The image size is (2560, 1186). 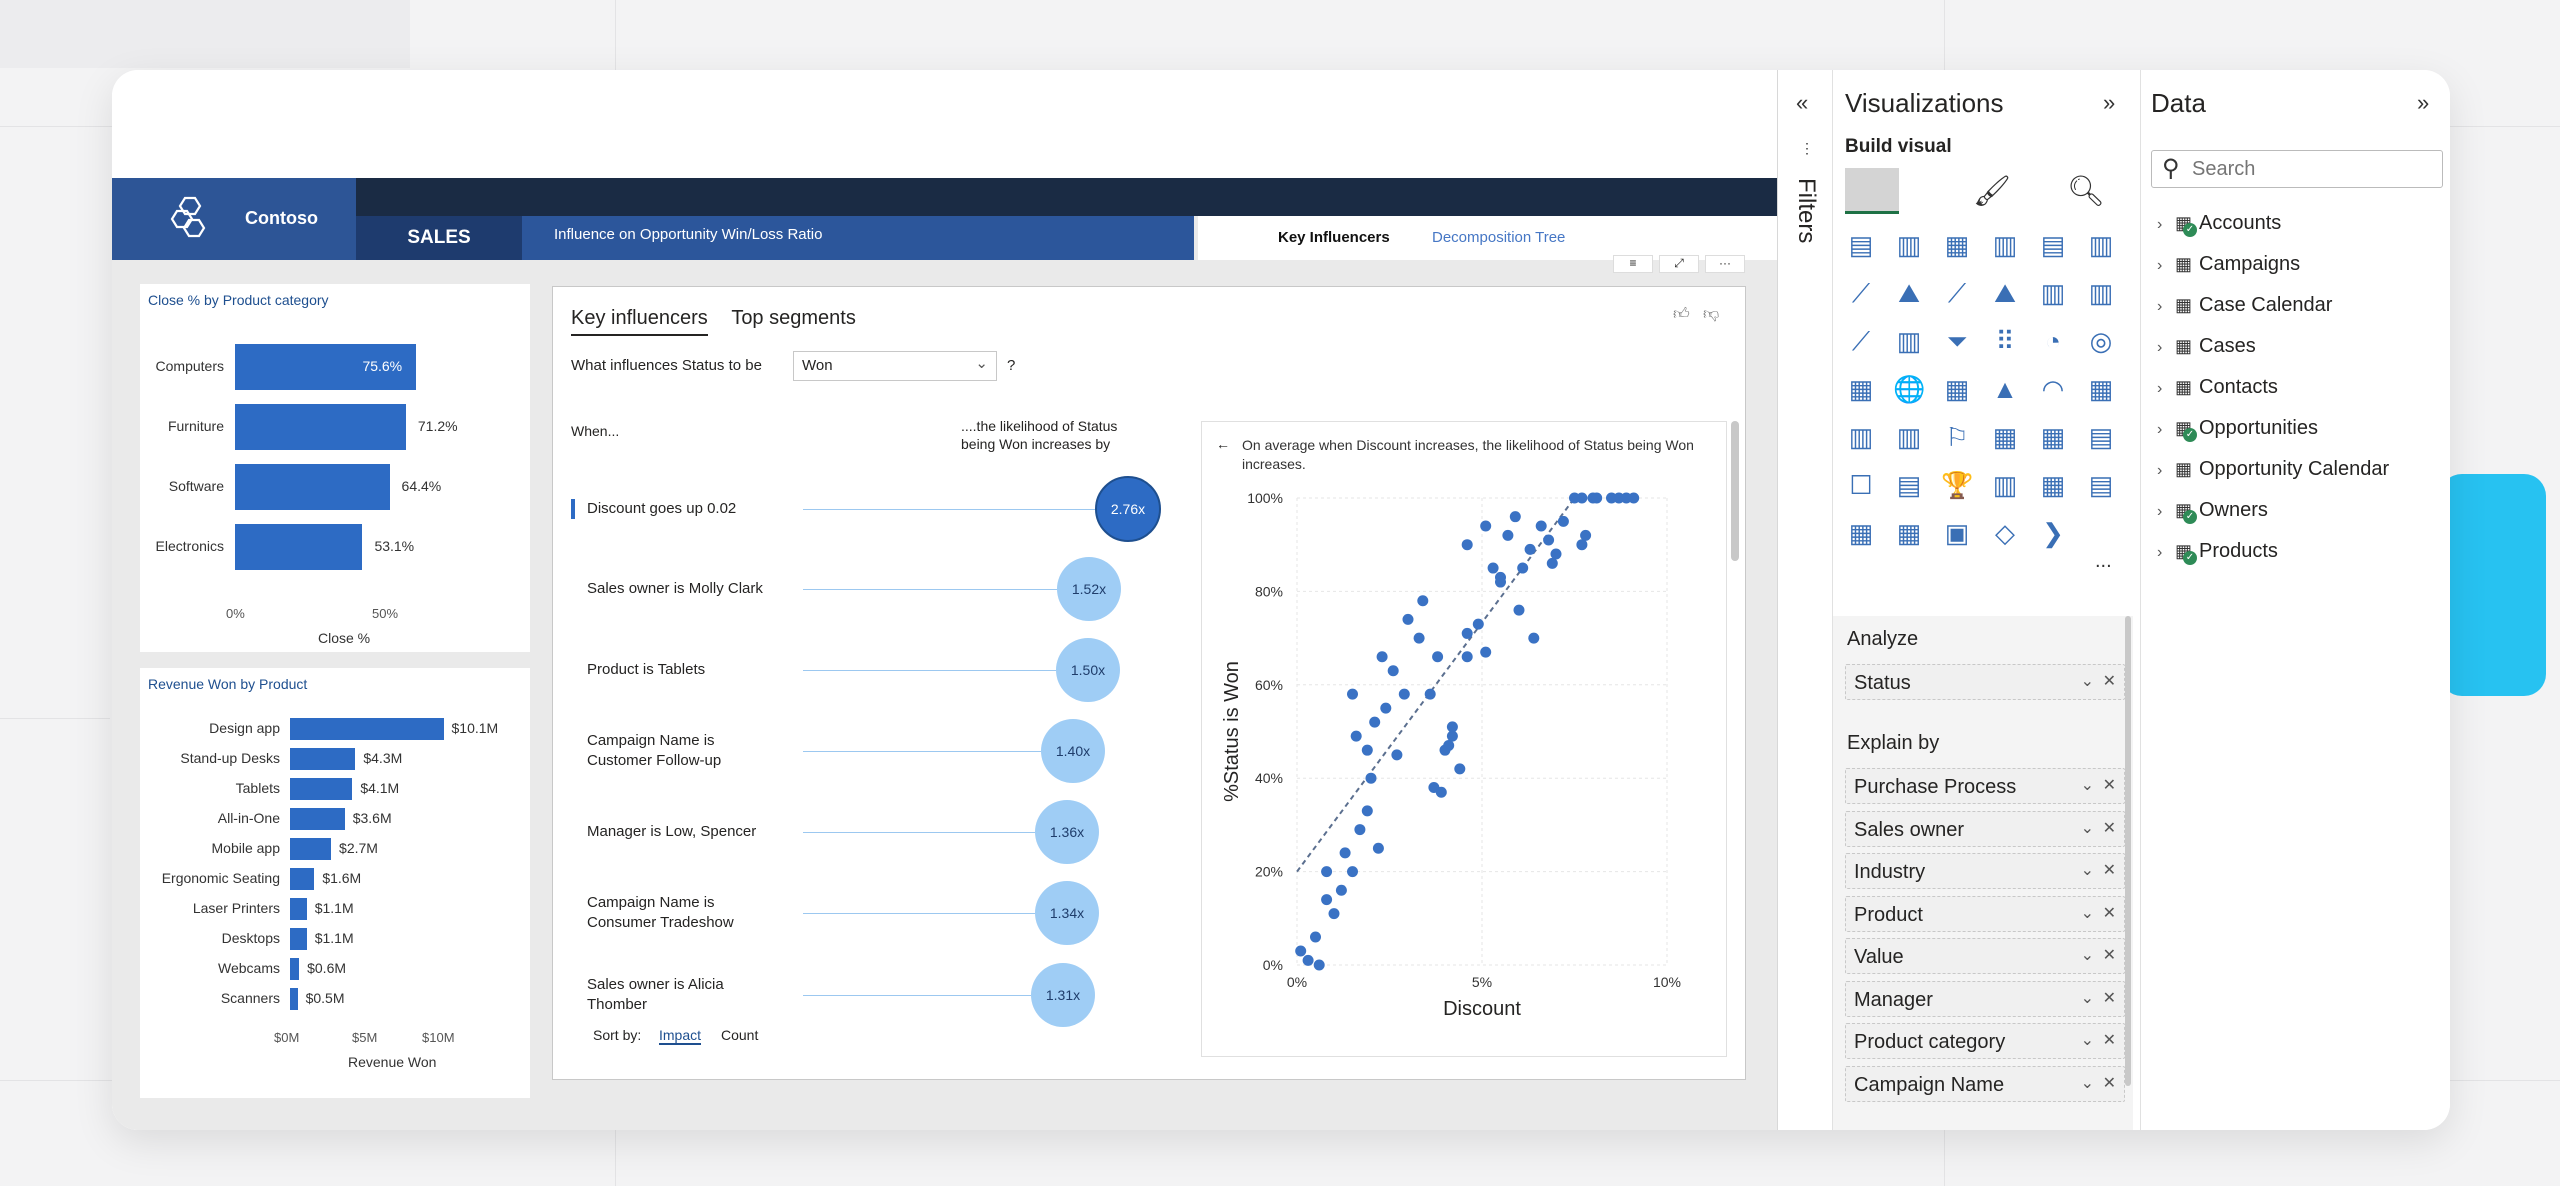 I want to click on azure-map-icon: ▲, so click(x=2005, y=389).